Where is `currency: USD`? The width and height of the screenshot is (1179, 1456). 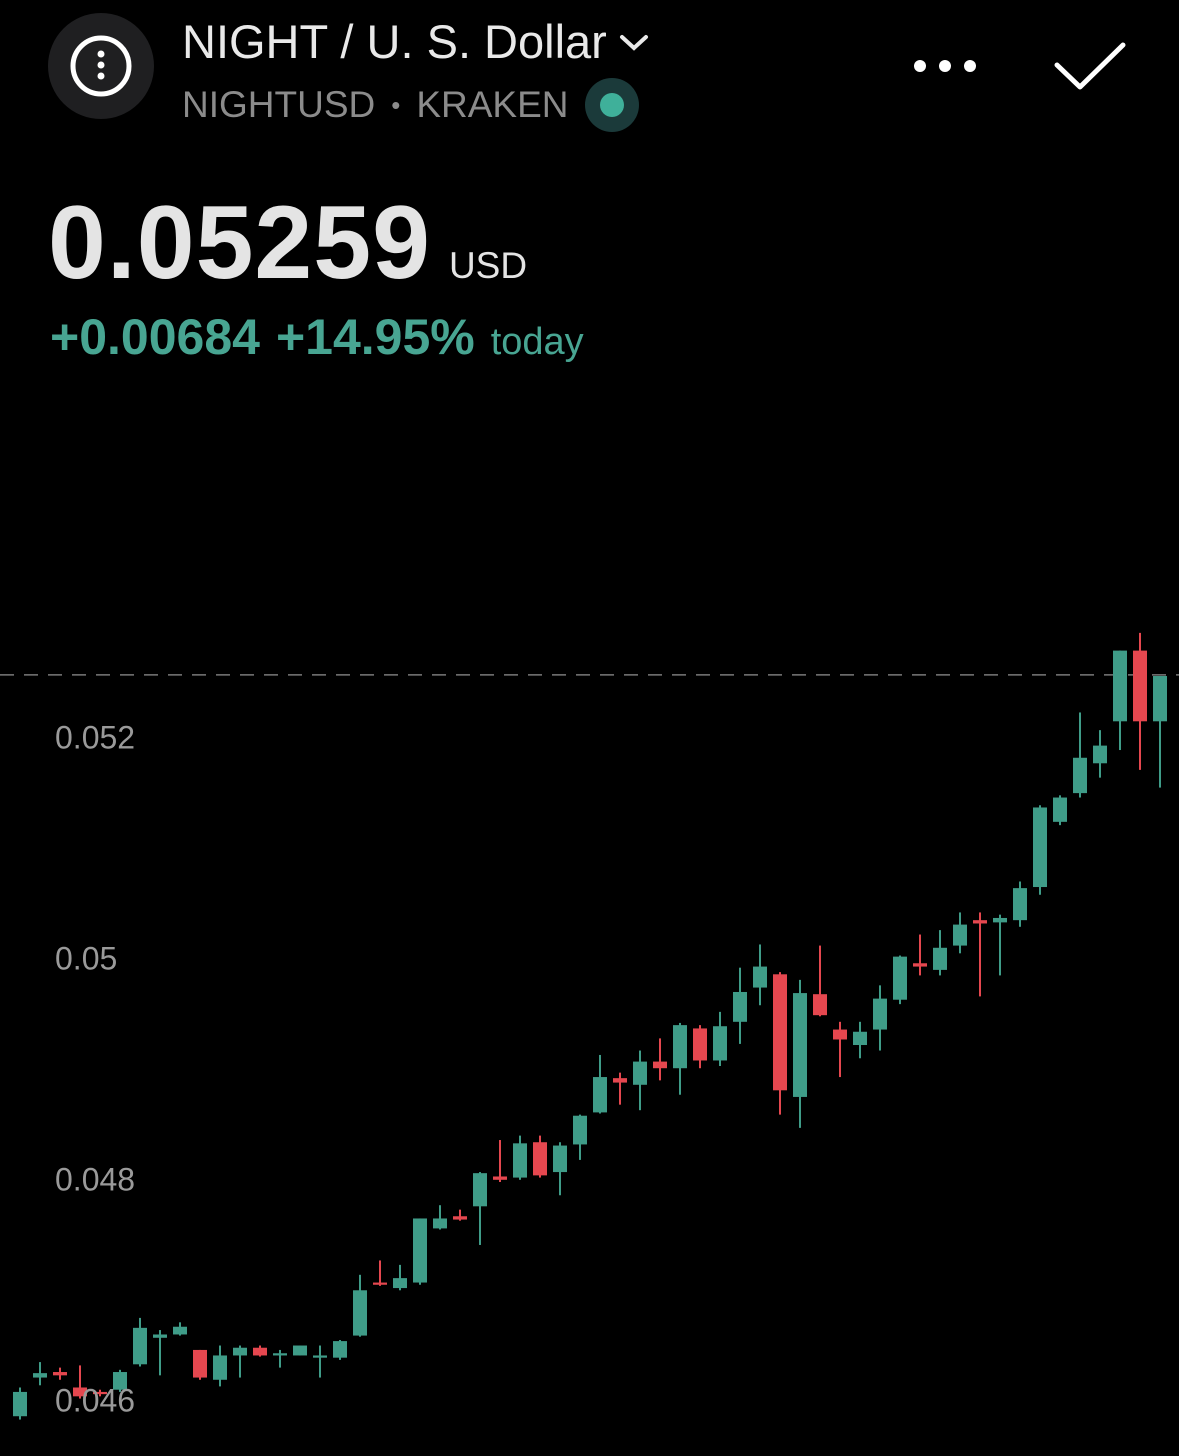 currency: USD is located at coordinates (488, 265).